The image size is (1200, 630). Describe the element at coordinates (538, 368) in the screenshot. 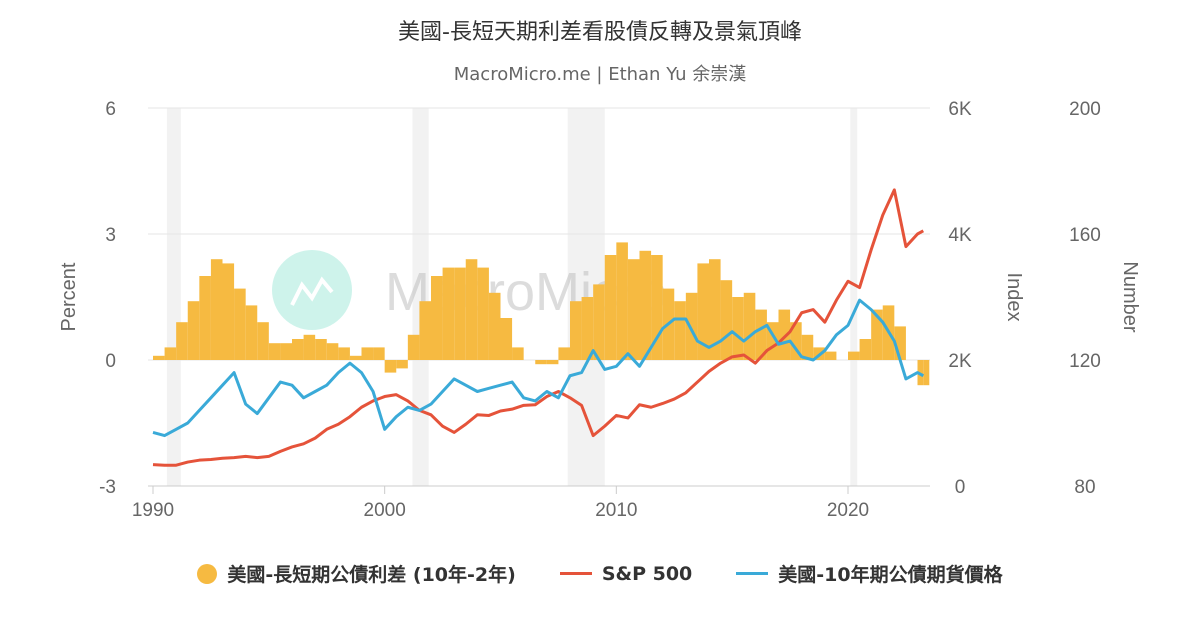

I see `bond-futures-line` at that location.